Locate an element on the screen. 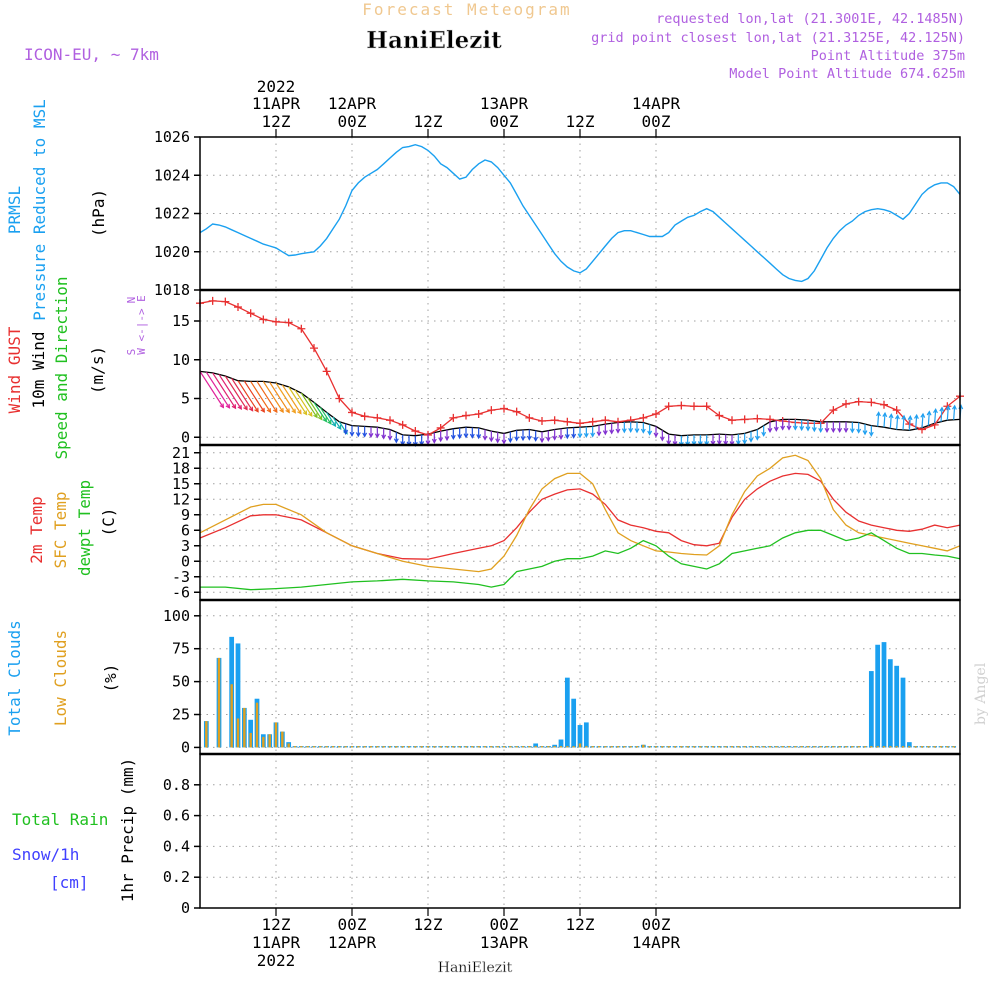  y-tick-label: 50 is located at coordinates (181, 682).